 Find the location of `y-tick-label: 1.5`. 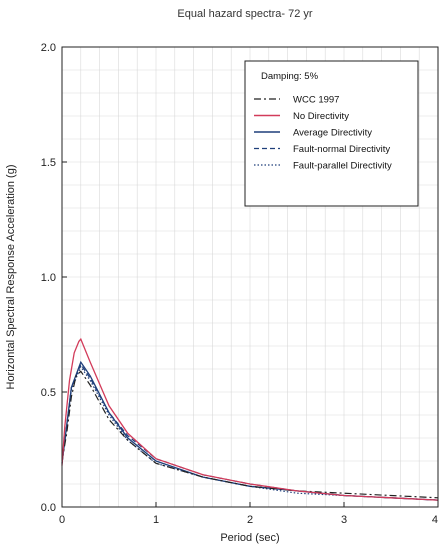

y-tick-label: 1.5 is located at coordinates (48, 163).